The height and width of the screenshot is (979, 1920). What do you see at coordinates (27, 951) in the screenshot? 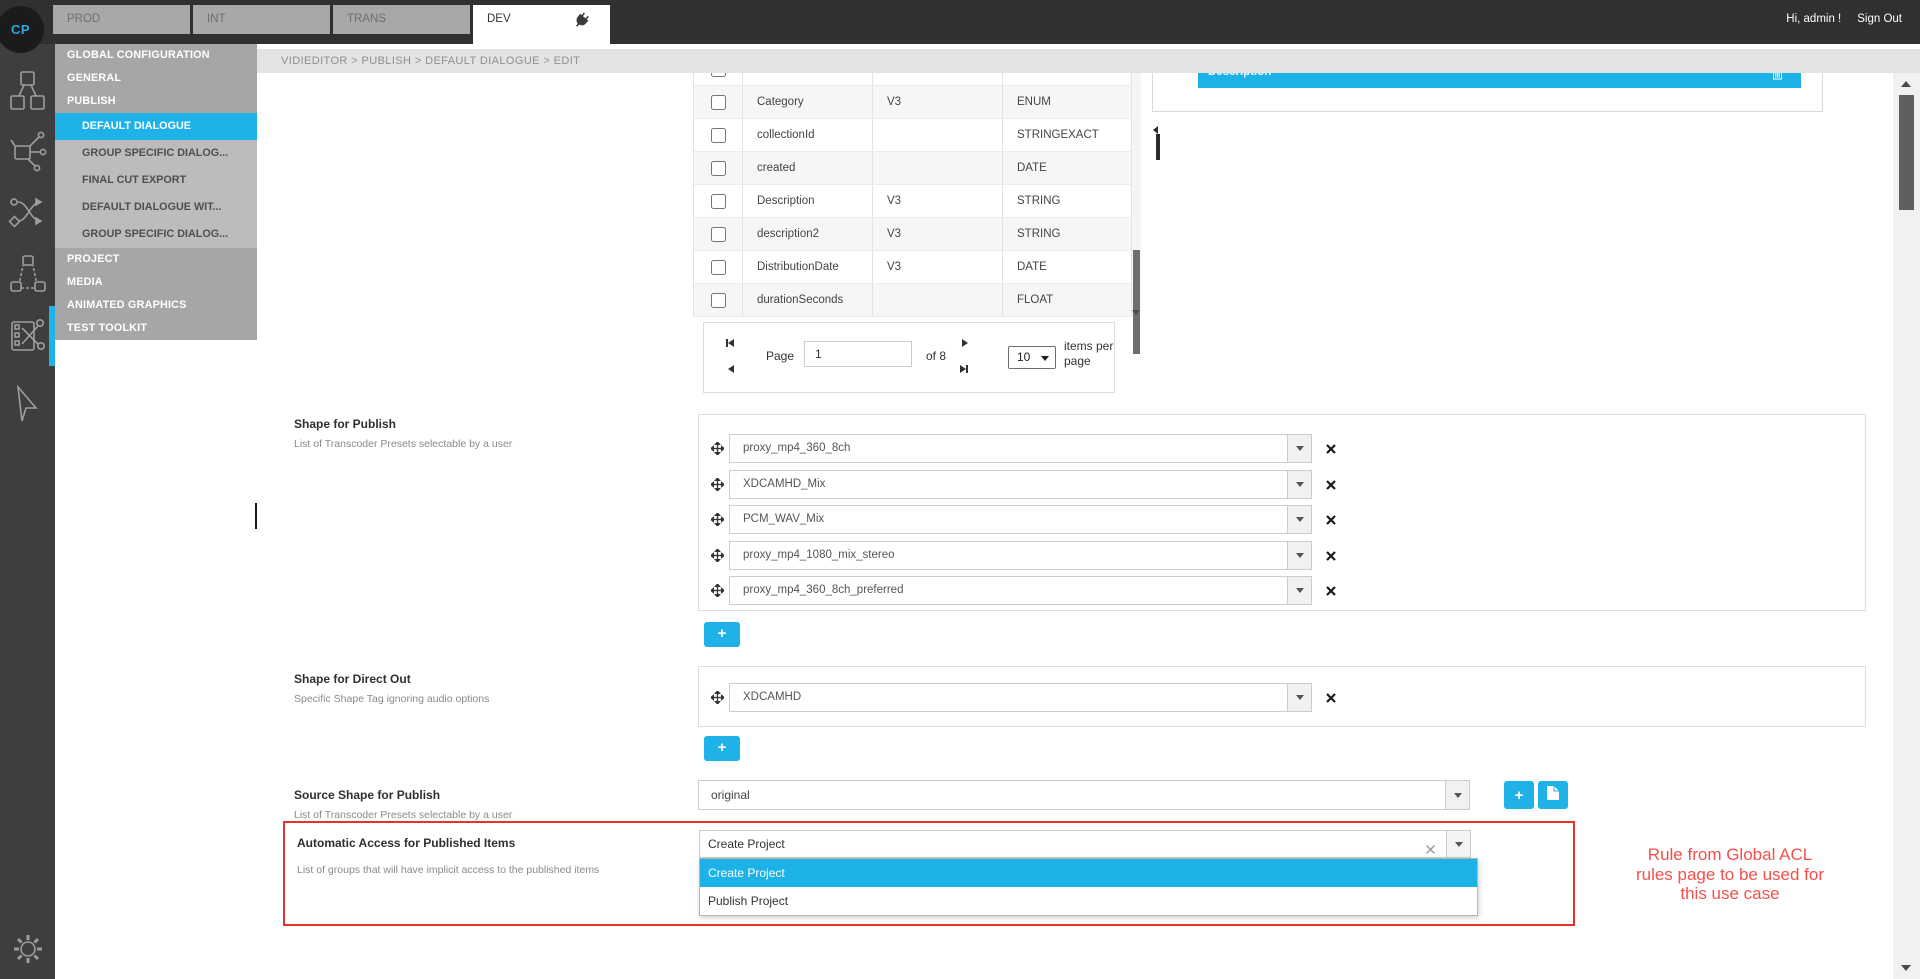
I see `gear-icon` at bounding box center [27, 951].